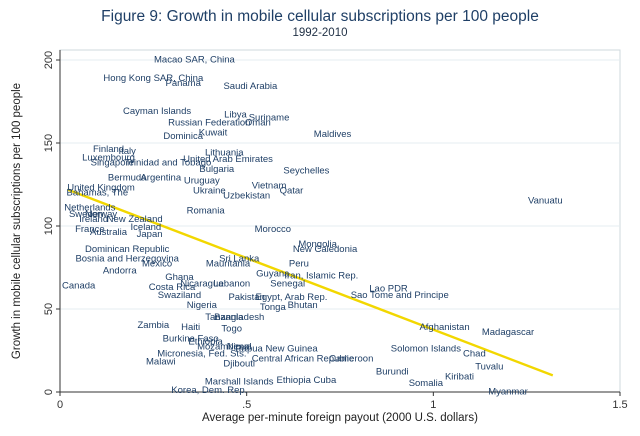  Describe the element at coordinates (127, 259) in the screenshot. I see `data-point-label: Bosnia and Herzegovina` at that location.